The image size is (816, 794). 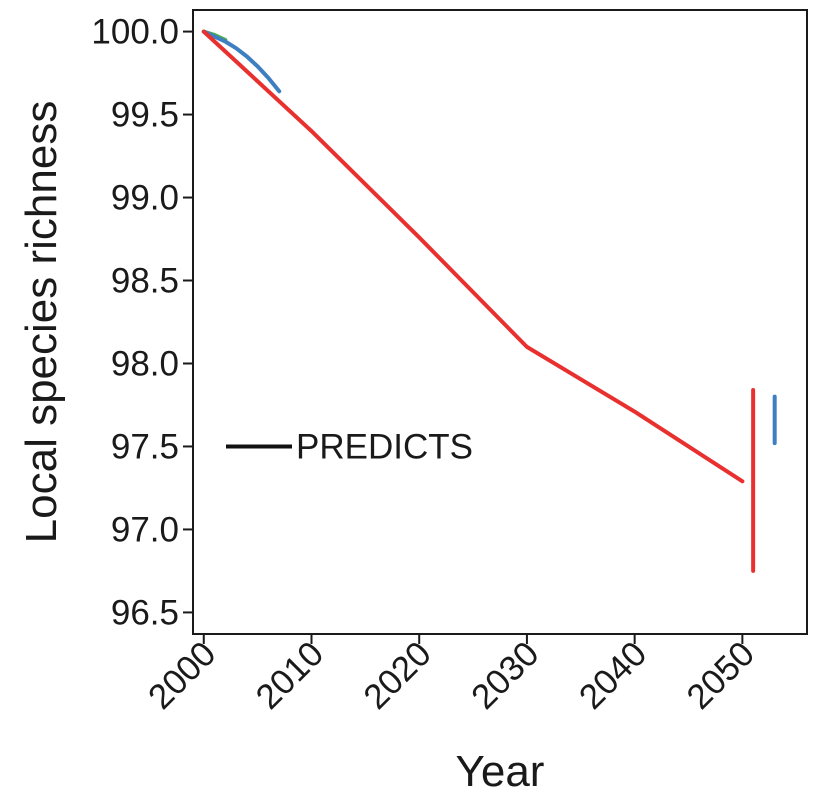 I want to click on y-tick-label: 99.0, so click(x=145, y=198).